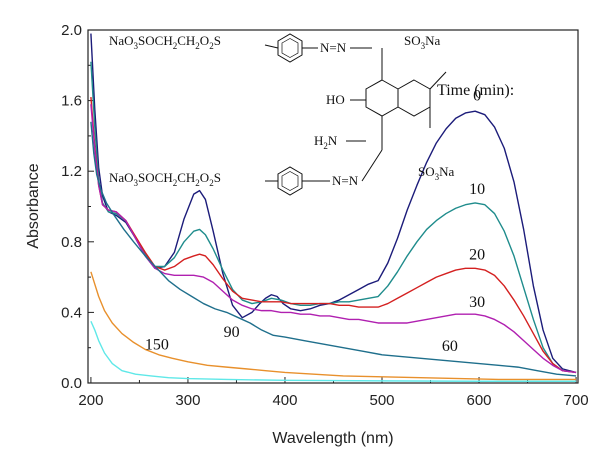 Image resolution: width=600 pixels, height=471 pixels. I want to click on y-tick-label: 1.6, so click(71, 101).